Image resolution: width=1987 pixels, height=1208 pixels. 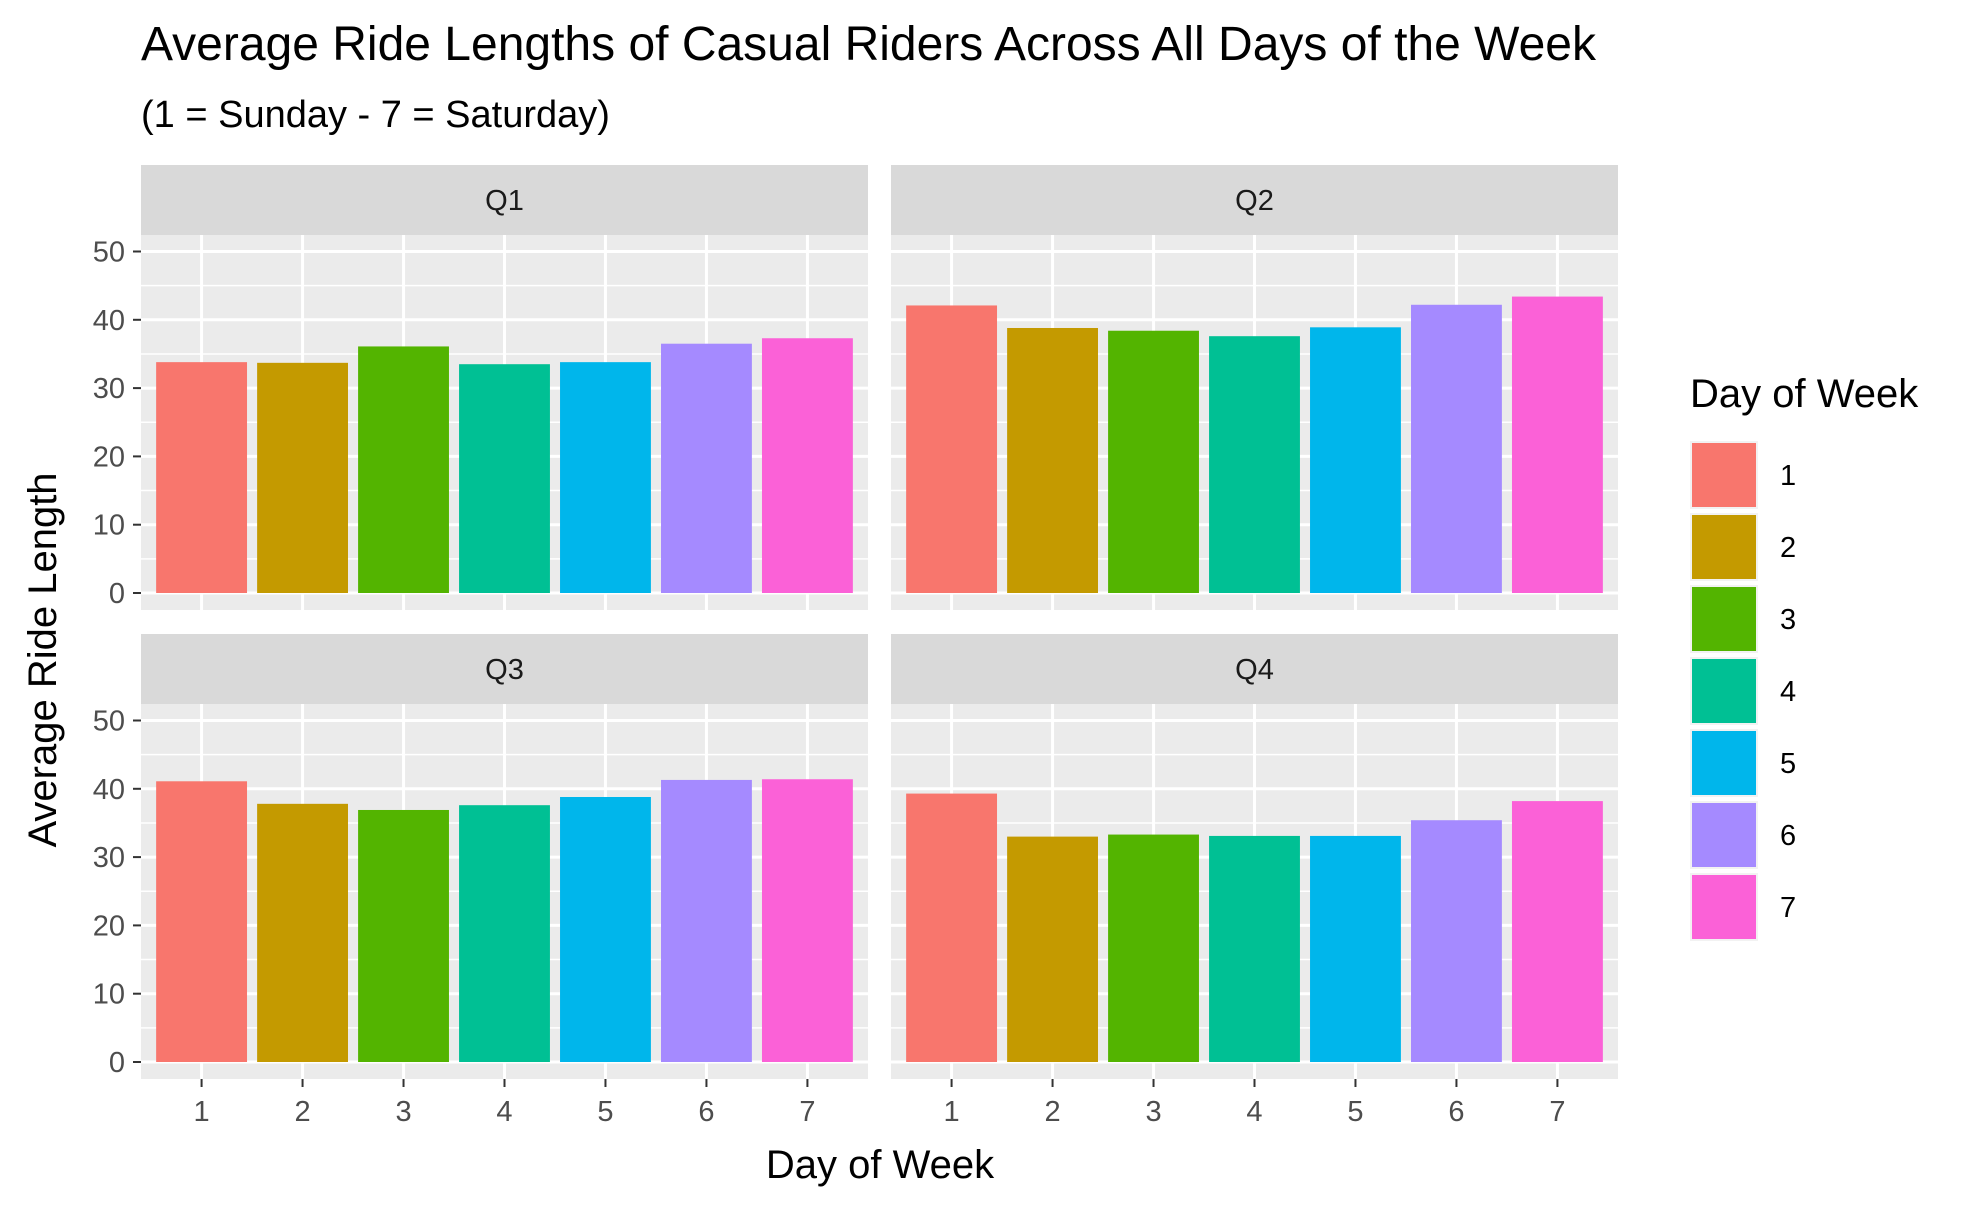 I want to click on facet-strip-label: Q2, so click(x=1254, y=201).